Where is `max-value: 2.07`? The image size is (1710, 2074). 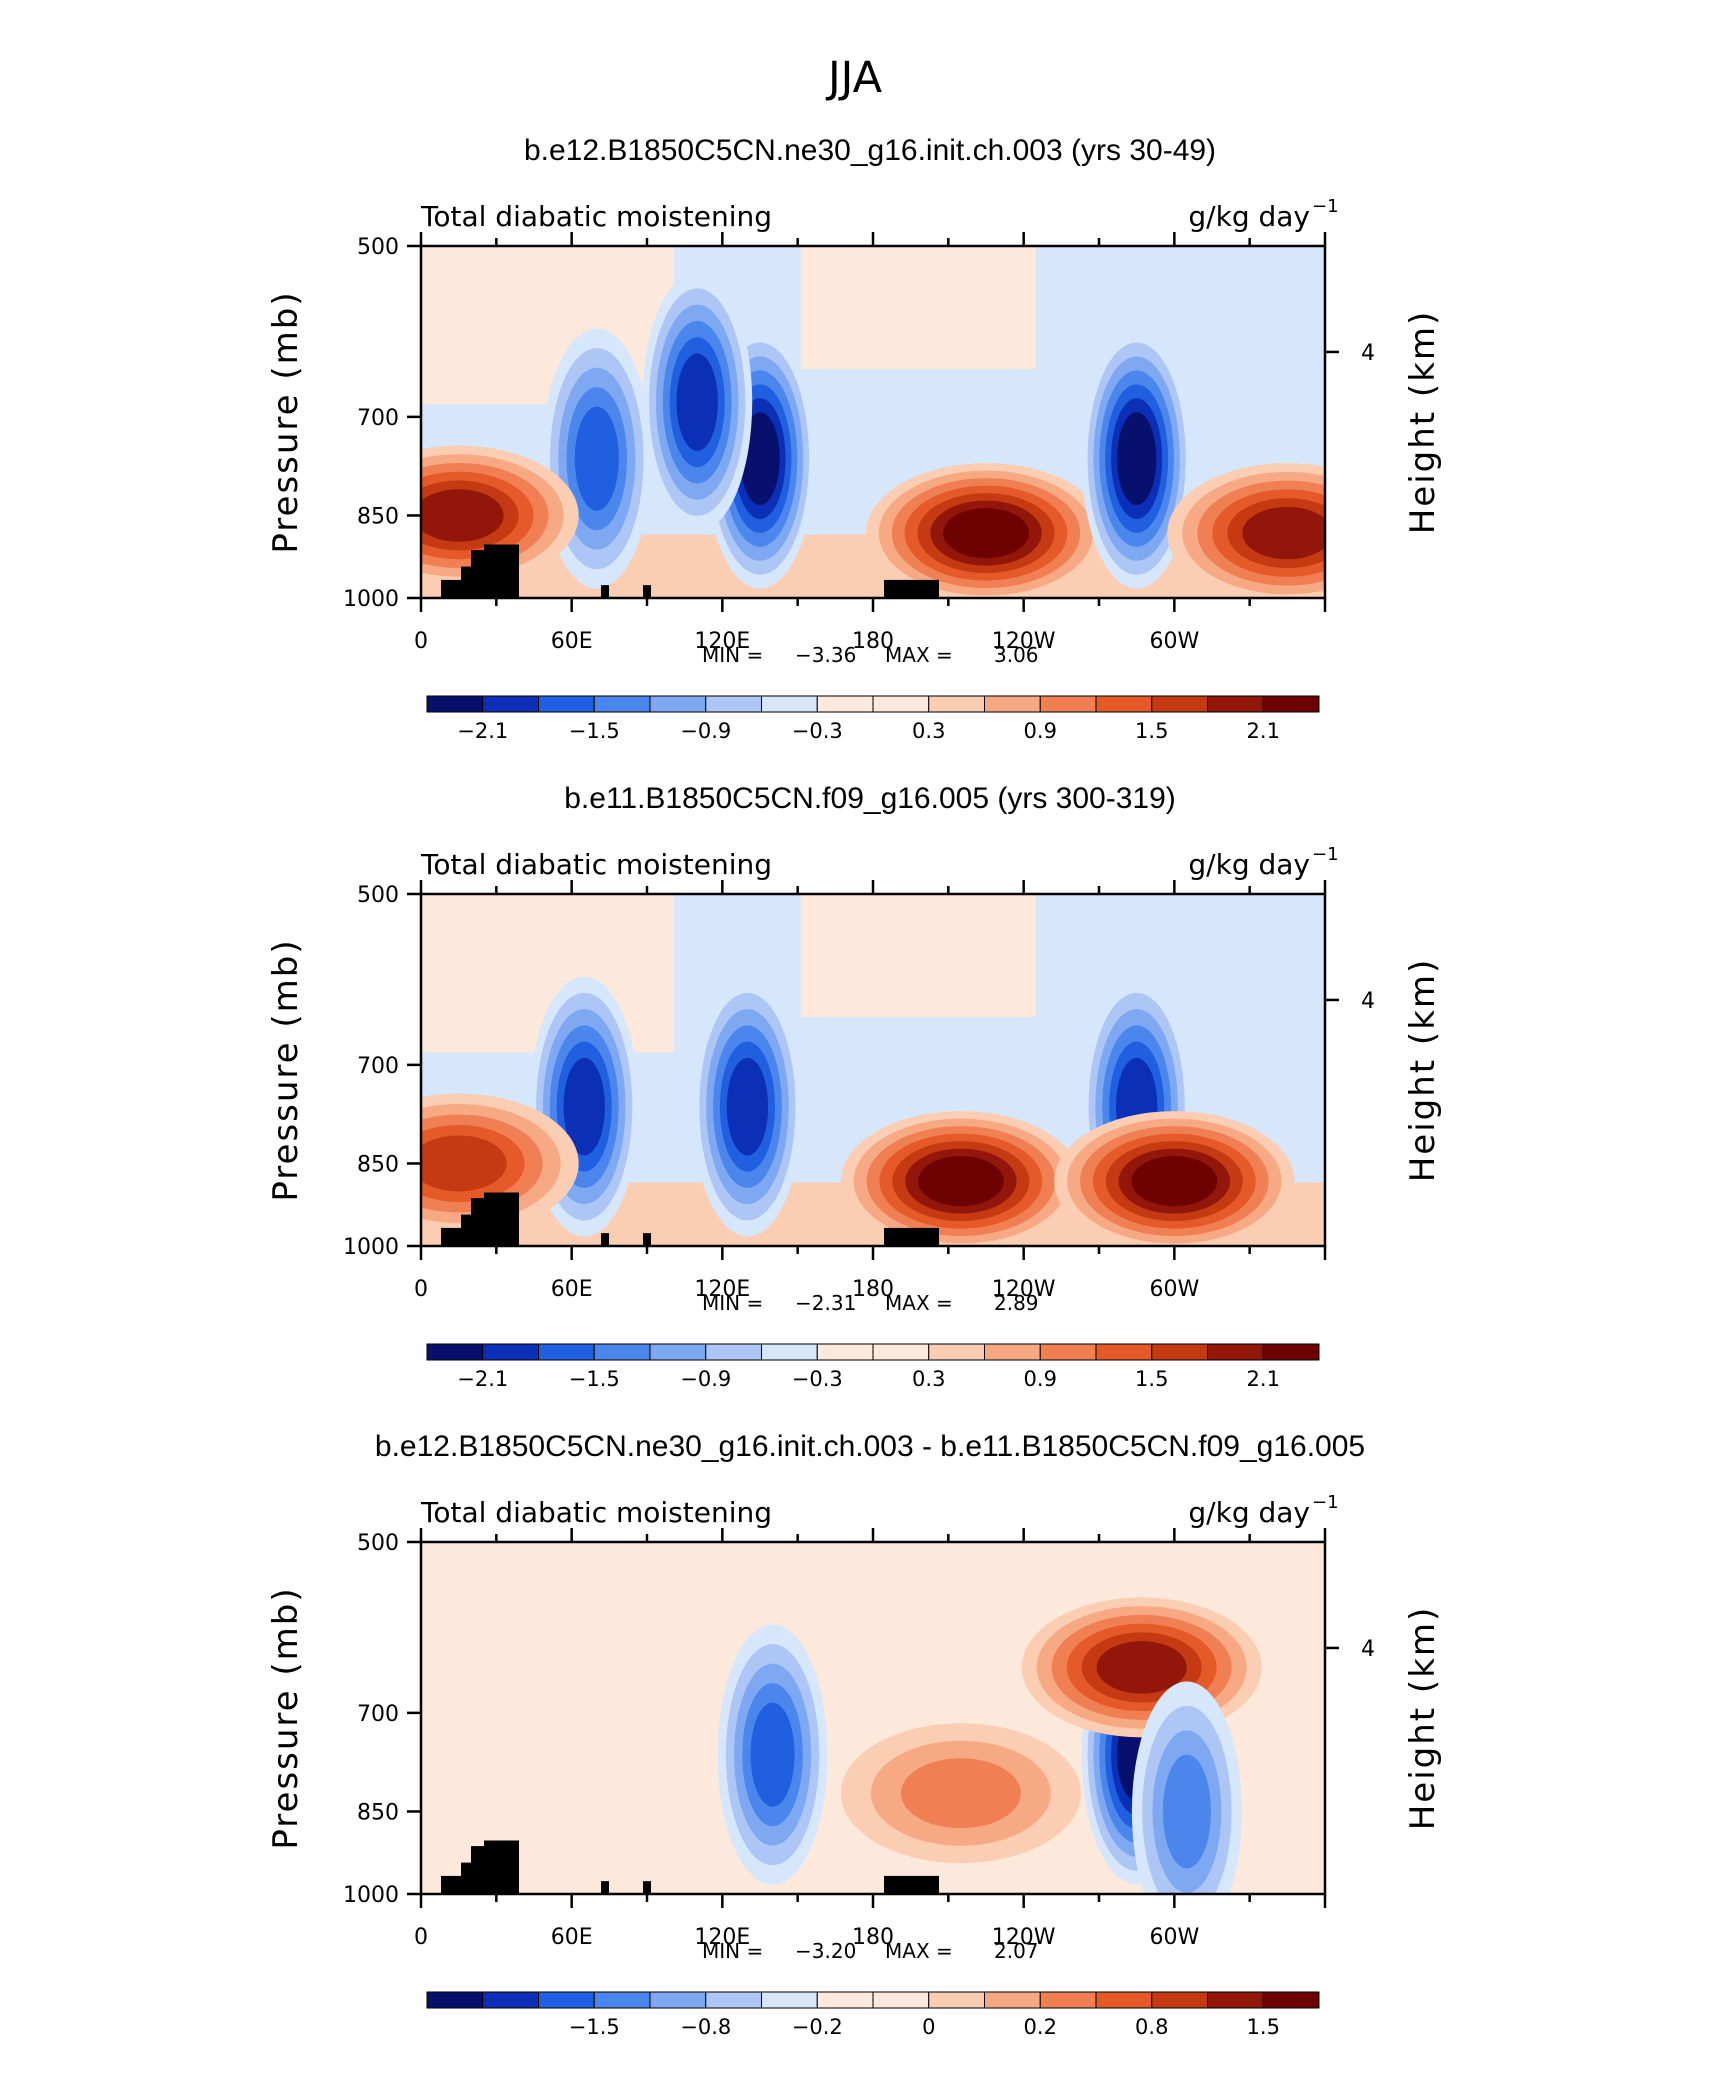
max-value: 2.07 is located at coordinates (1016, 1951).